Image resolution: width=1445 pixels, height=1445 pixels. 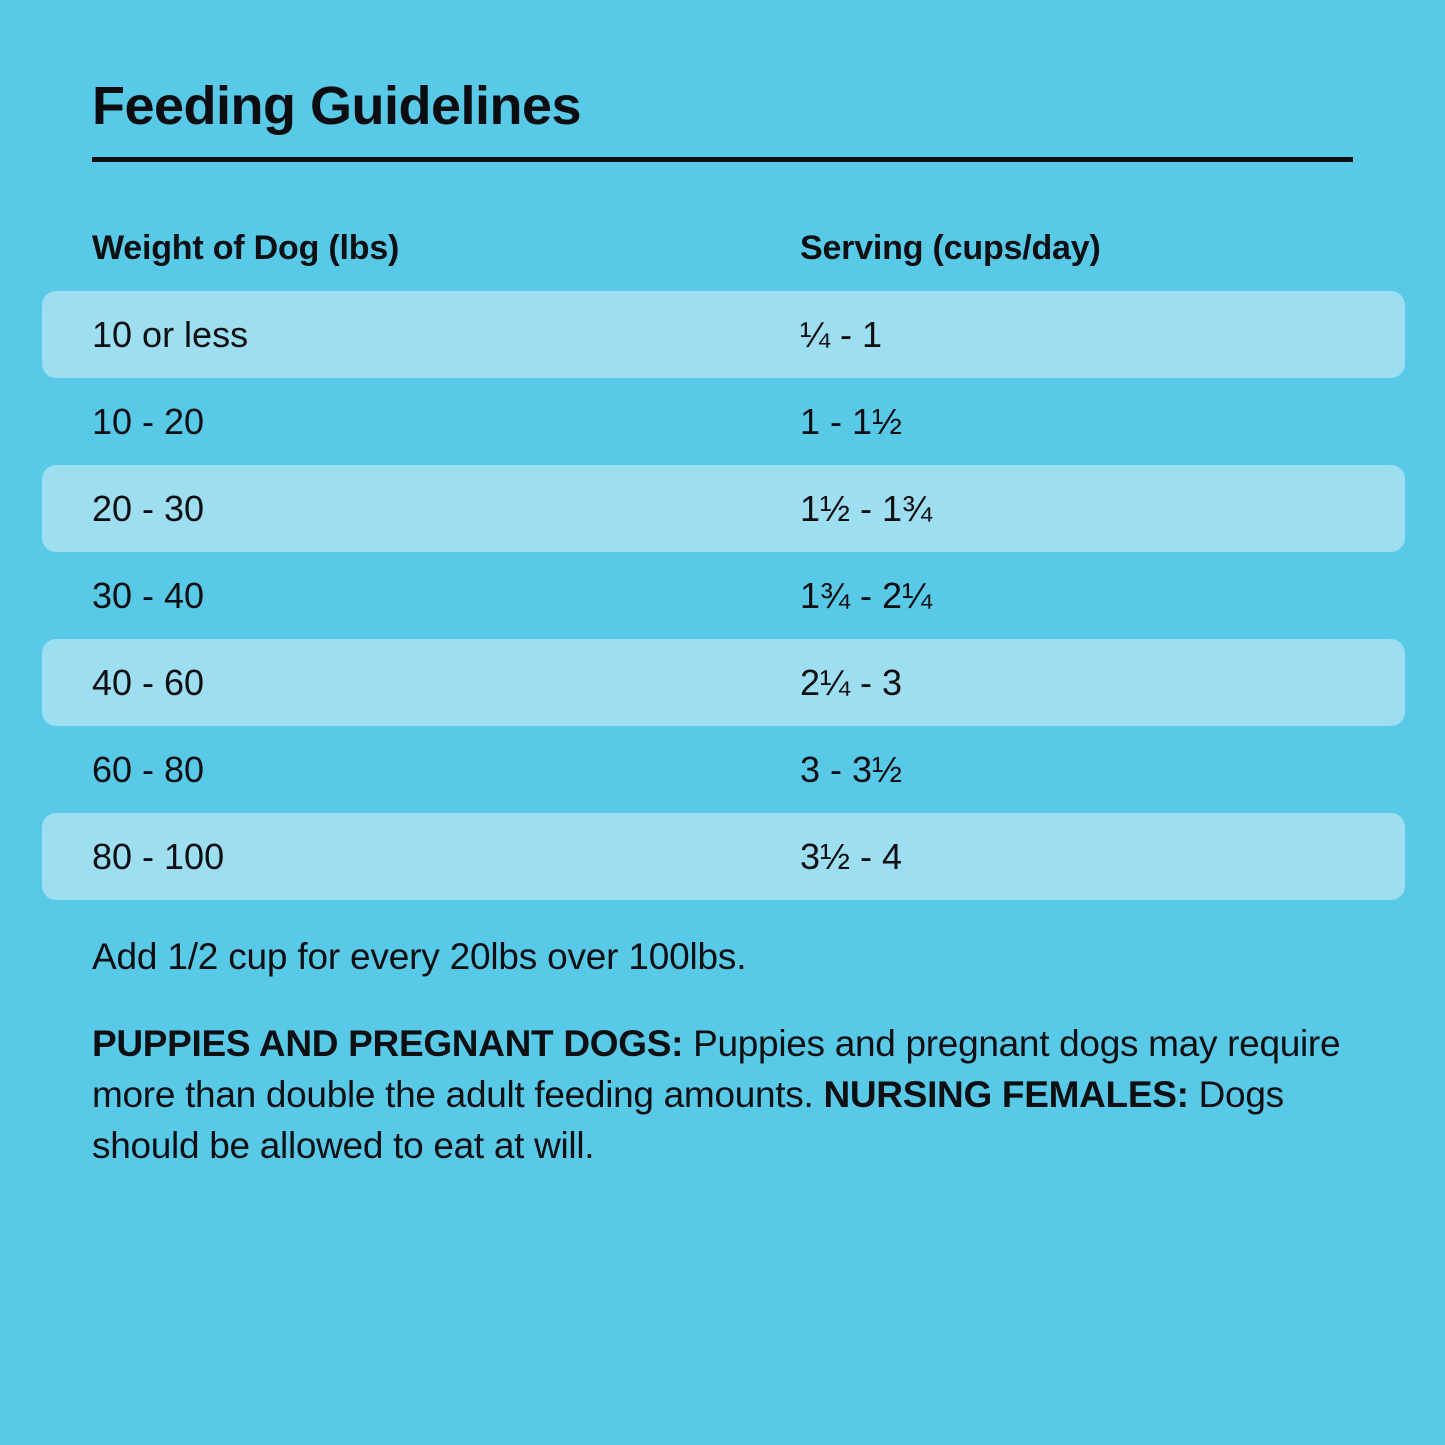 I want to click on note-add-cup: Add 1/2 cup for every 20lbs over 100lbs., so click(x=419, y=956).